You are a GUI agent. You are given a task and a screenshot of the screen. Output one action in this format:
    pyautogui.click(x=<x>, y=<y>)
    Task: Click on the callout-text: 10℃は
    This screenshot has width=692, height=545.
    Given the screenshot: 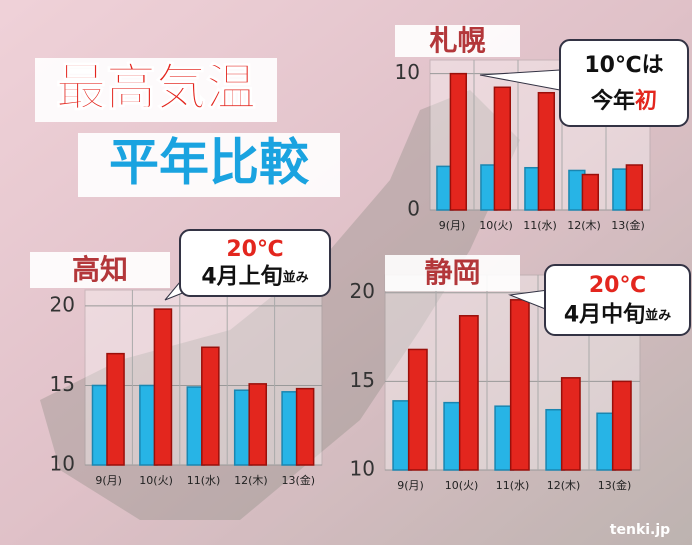 What is the action you would take?
    pyautogui.click(x=623, y=65)
    